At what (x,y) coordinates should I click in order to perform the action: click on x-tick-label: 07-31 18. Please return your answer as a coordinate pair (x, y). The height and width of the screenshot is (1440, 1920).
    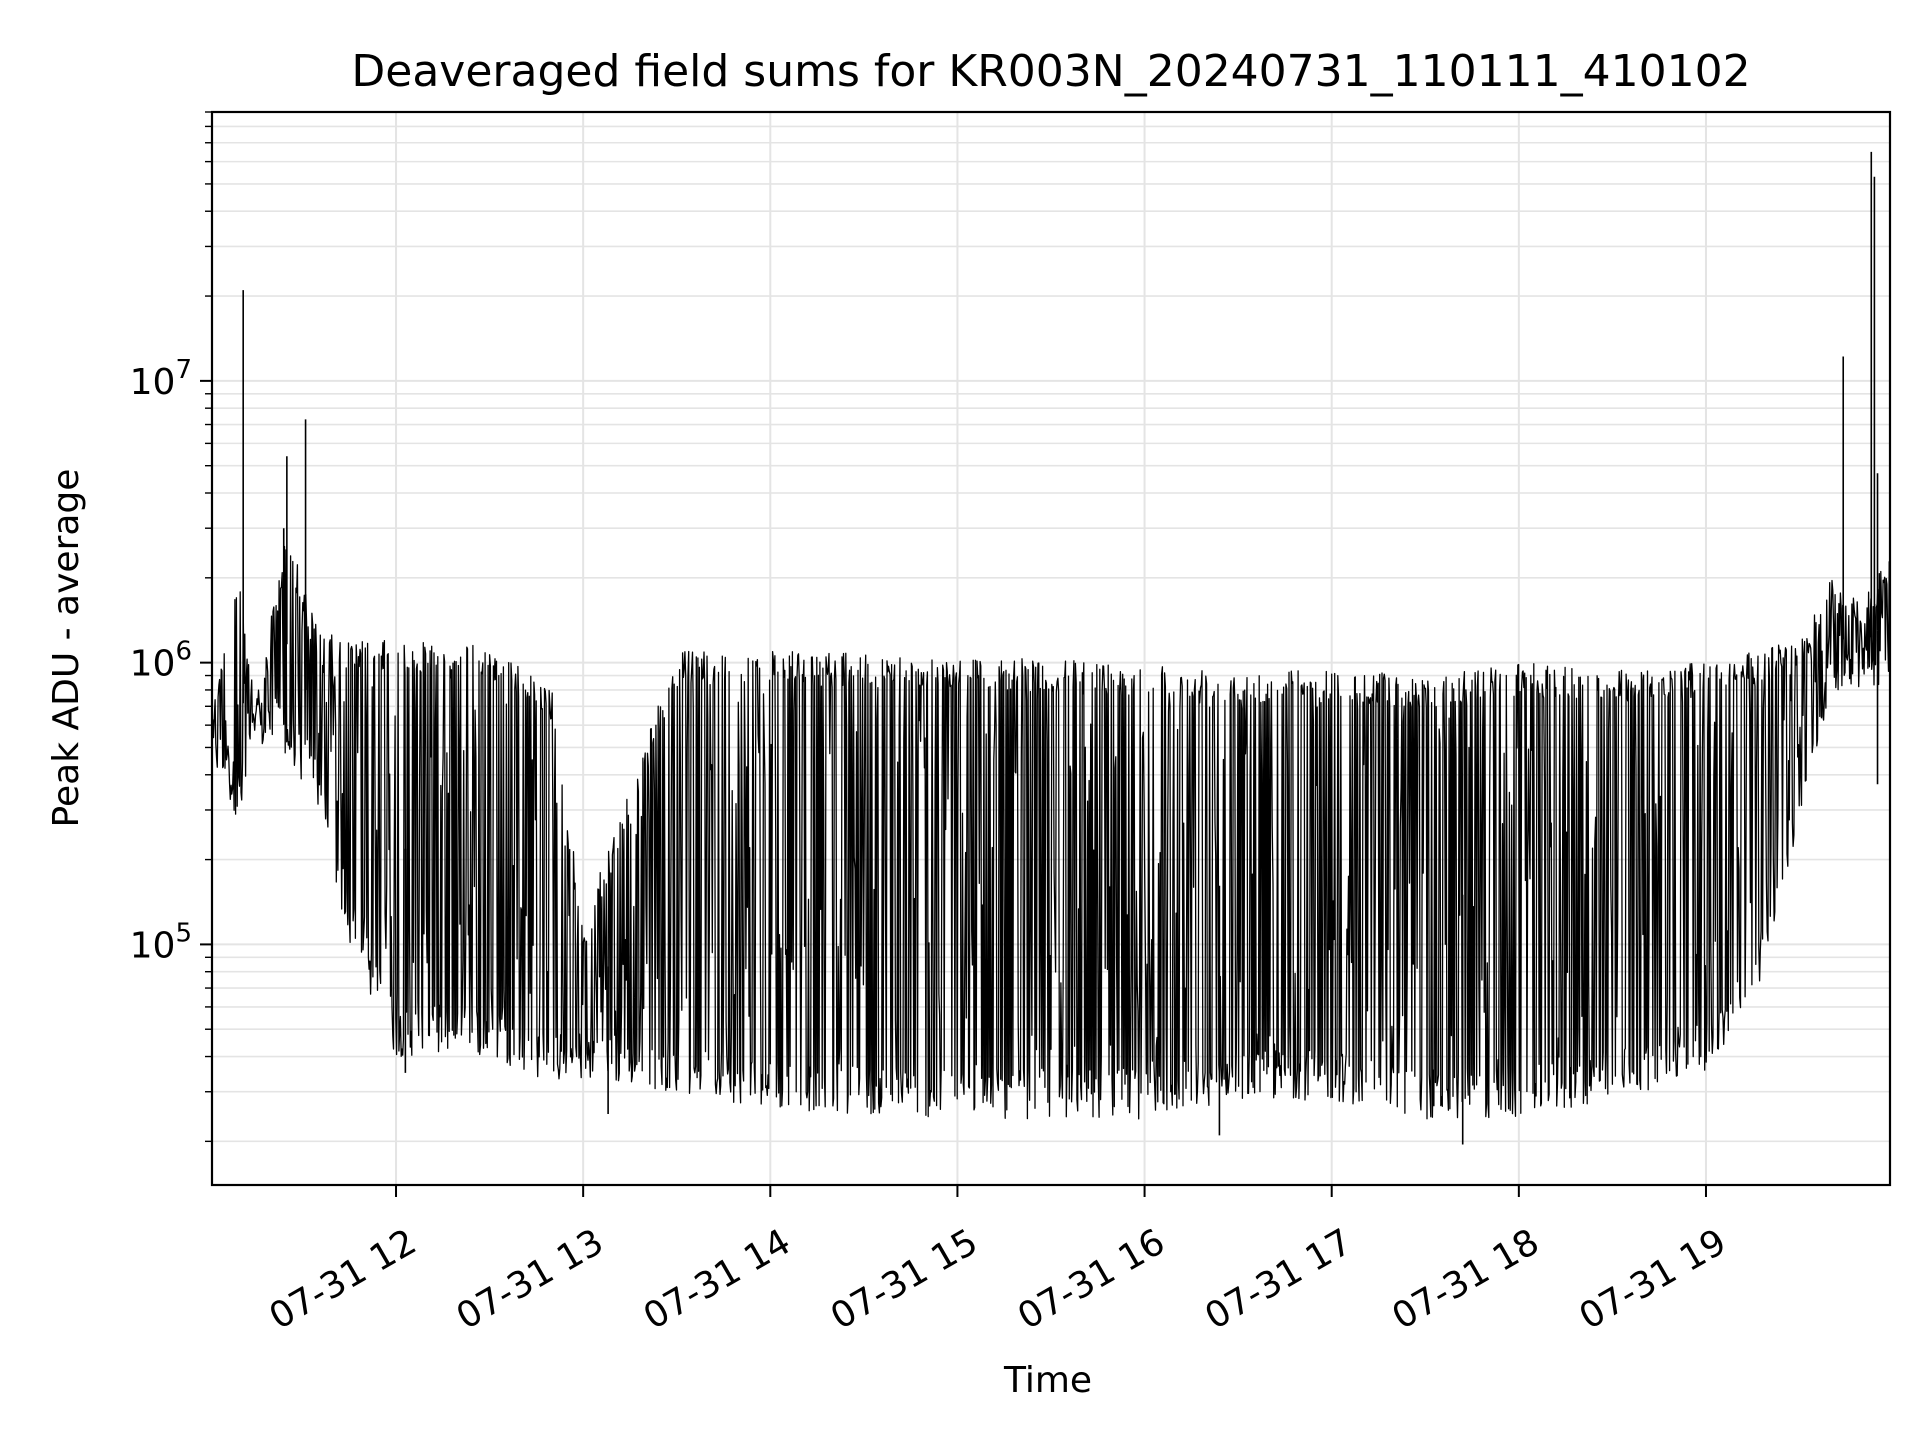
    Looking at the image, I should click on (1465, 1279).